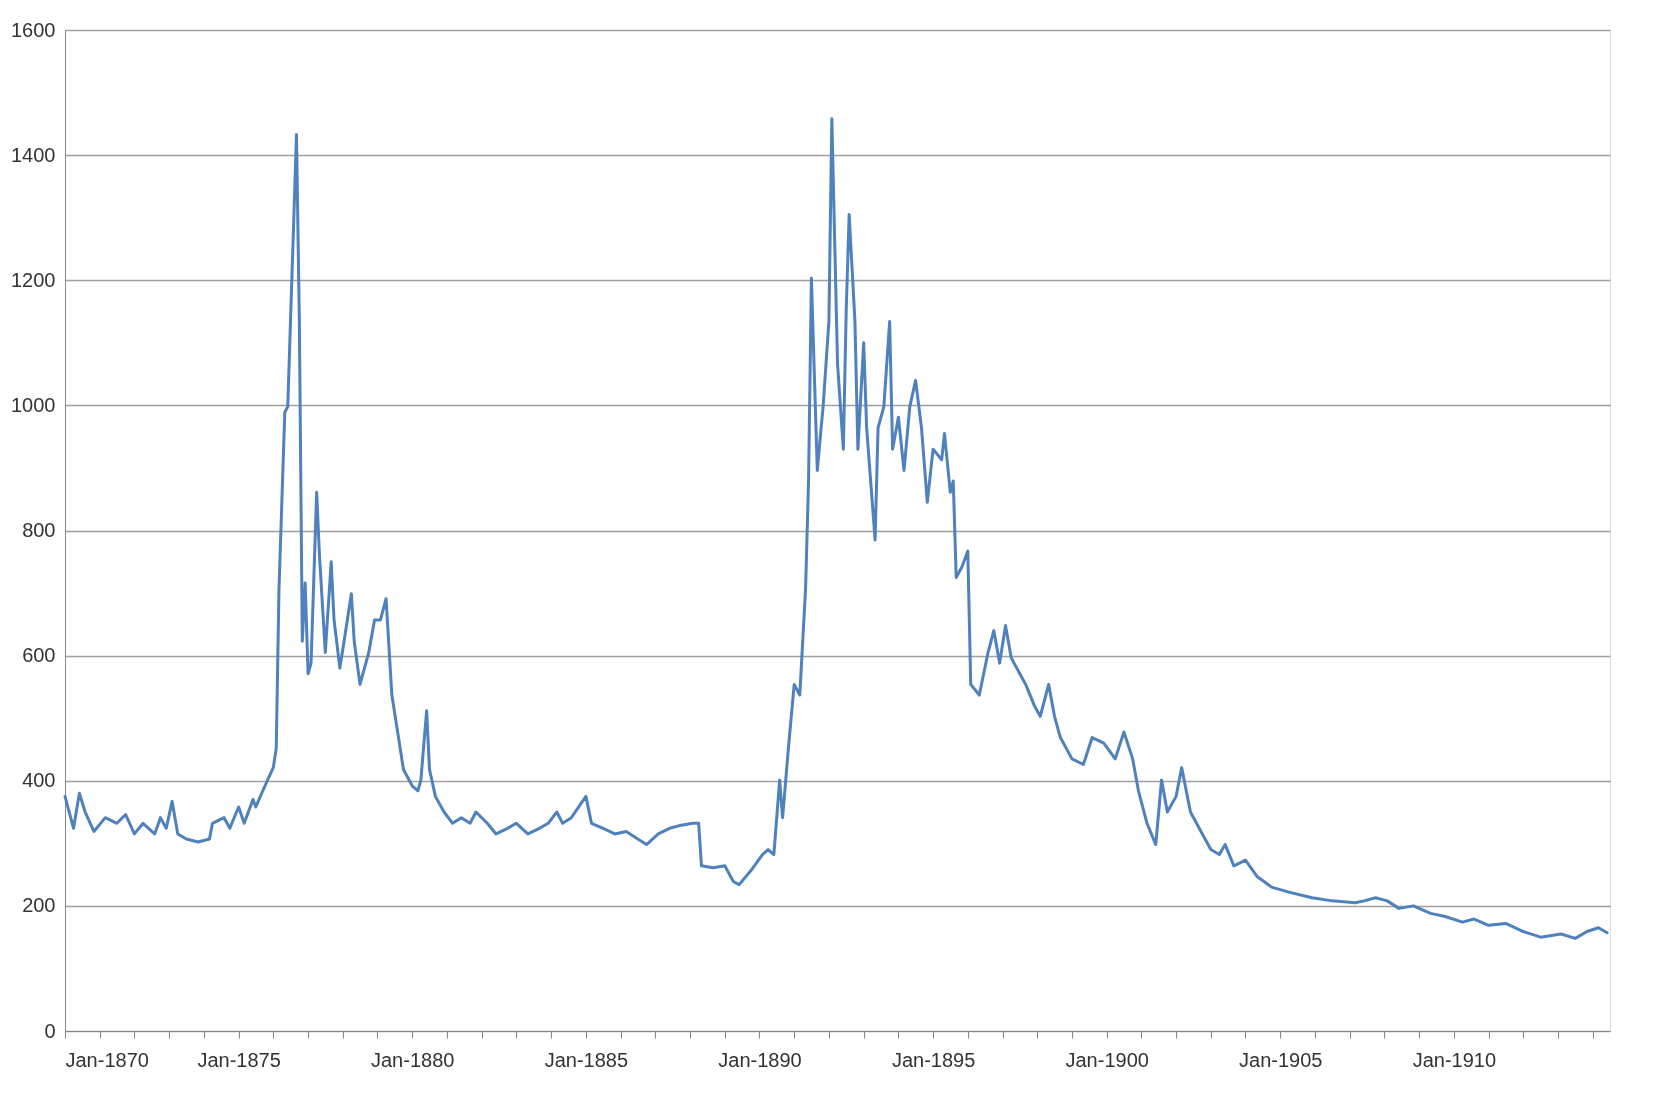  What do you see at coordinates (413, 1059) in the screenshot?
I see `x-tick-label: Jan-1880` at bounding box center [413, 1059].